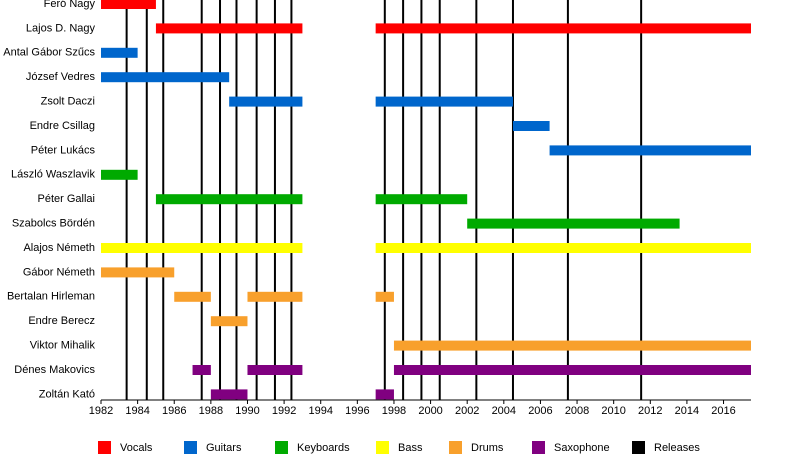  What do you see at coordinates (61, 321) in the screenshot?
I see `member-label: Endre Berecz` at bounding box center [61, 321].